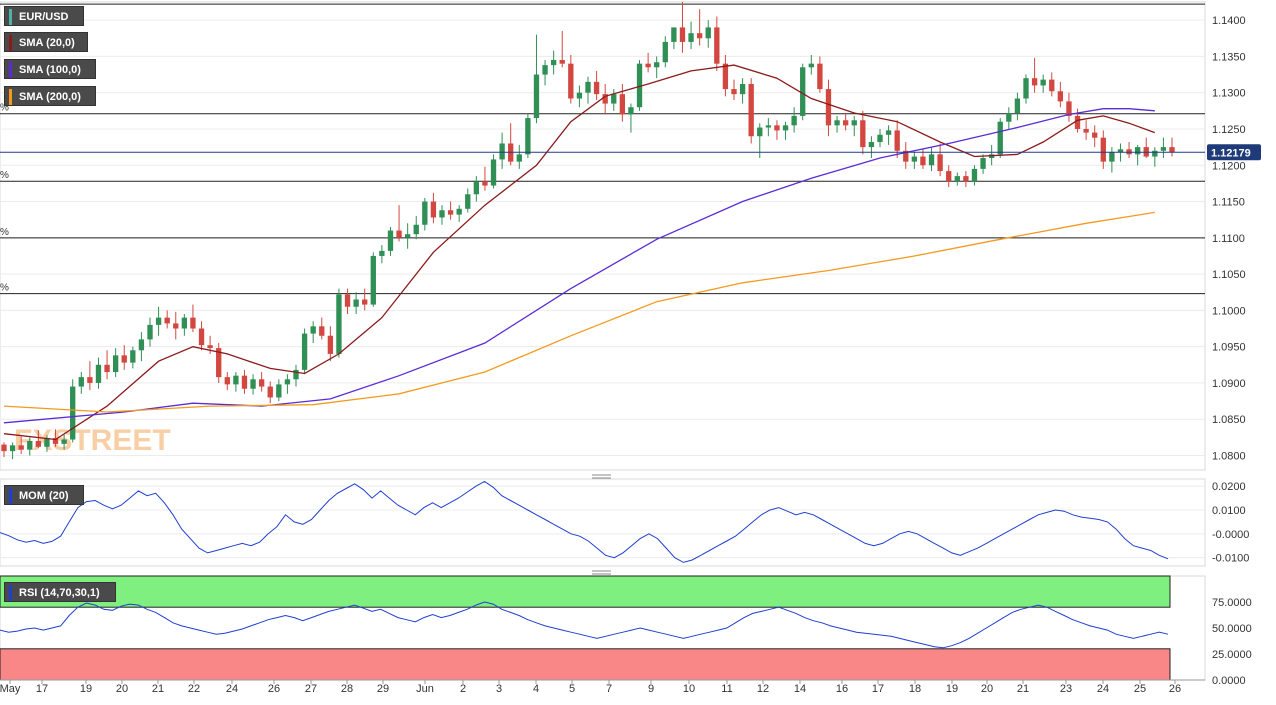 This screenshot has width=1276, height=705. I want to click on mom-tick-label: 0.0100, so click(1229, 511).